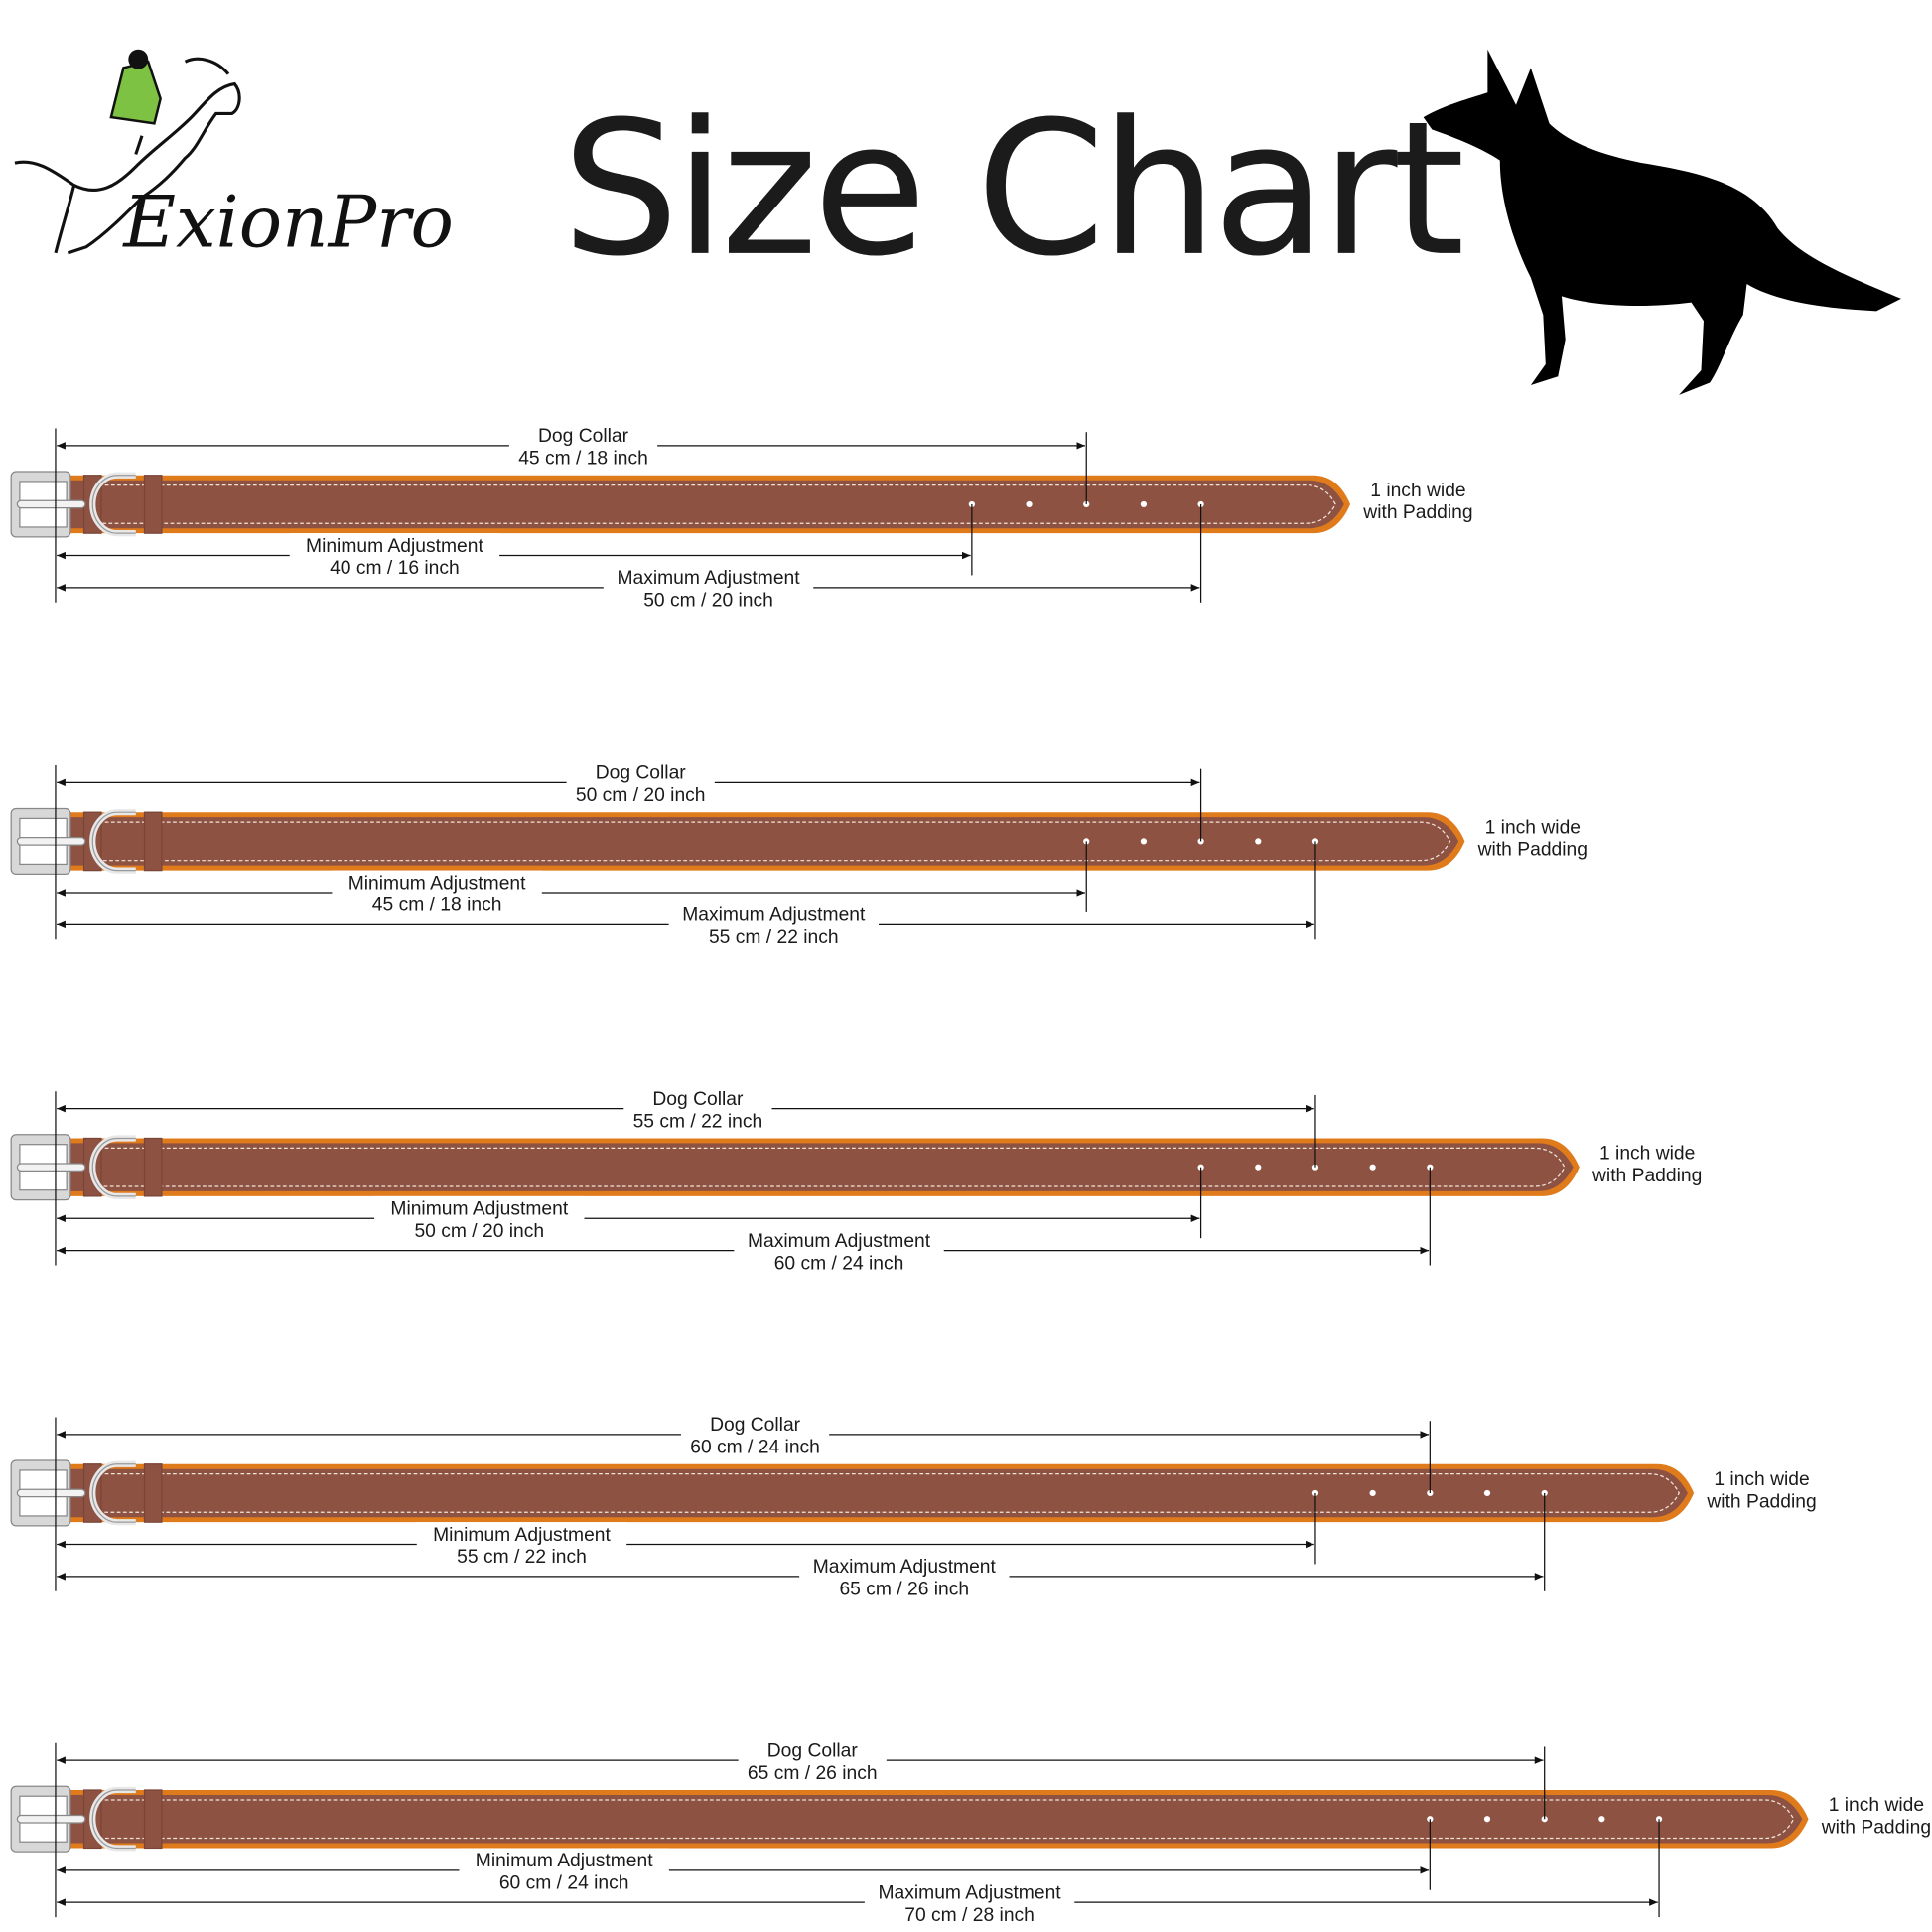  Describe the element at coordinates (479, 1231) in the screenshot. I see `min-adjustment-size: 50 cm / 20 inch` at that location.